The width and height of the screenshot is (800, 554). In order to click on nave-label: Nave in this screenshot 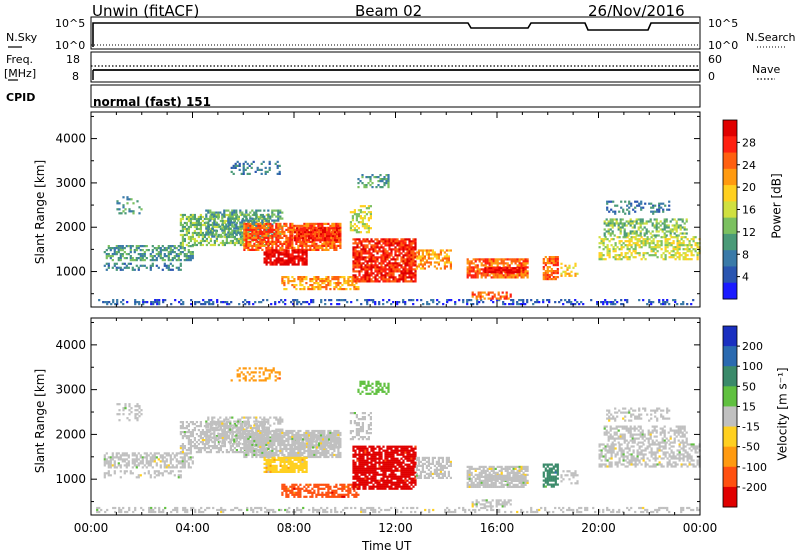, I will do `click(766, 69)`.